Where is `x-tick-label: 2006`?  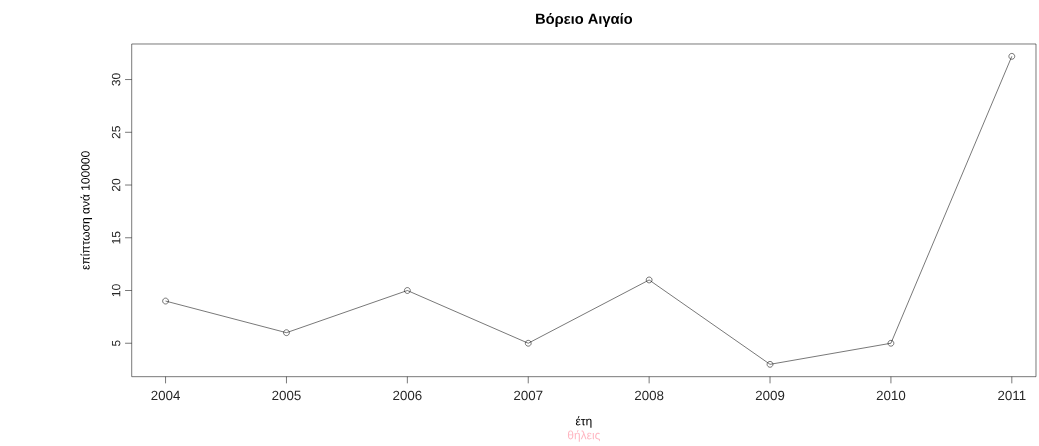 x-tick-label: 2006 is located at coordinates (407, 395).